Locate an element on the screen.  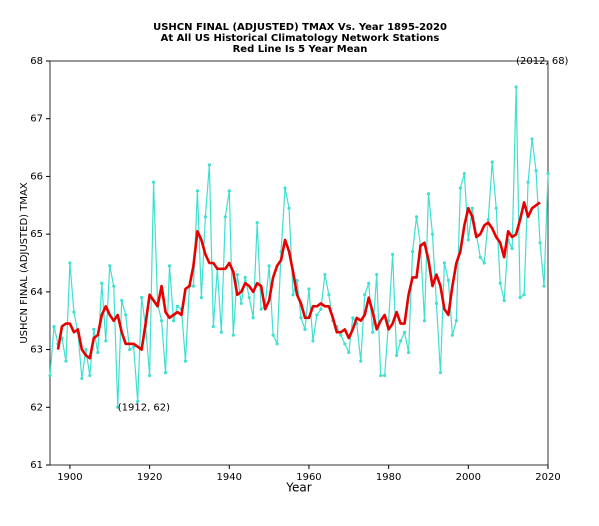
x-tick-label: 2020 is located at coordinates (547, 477).